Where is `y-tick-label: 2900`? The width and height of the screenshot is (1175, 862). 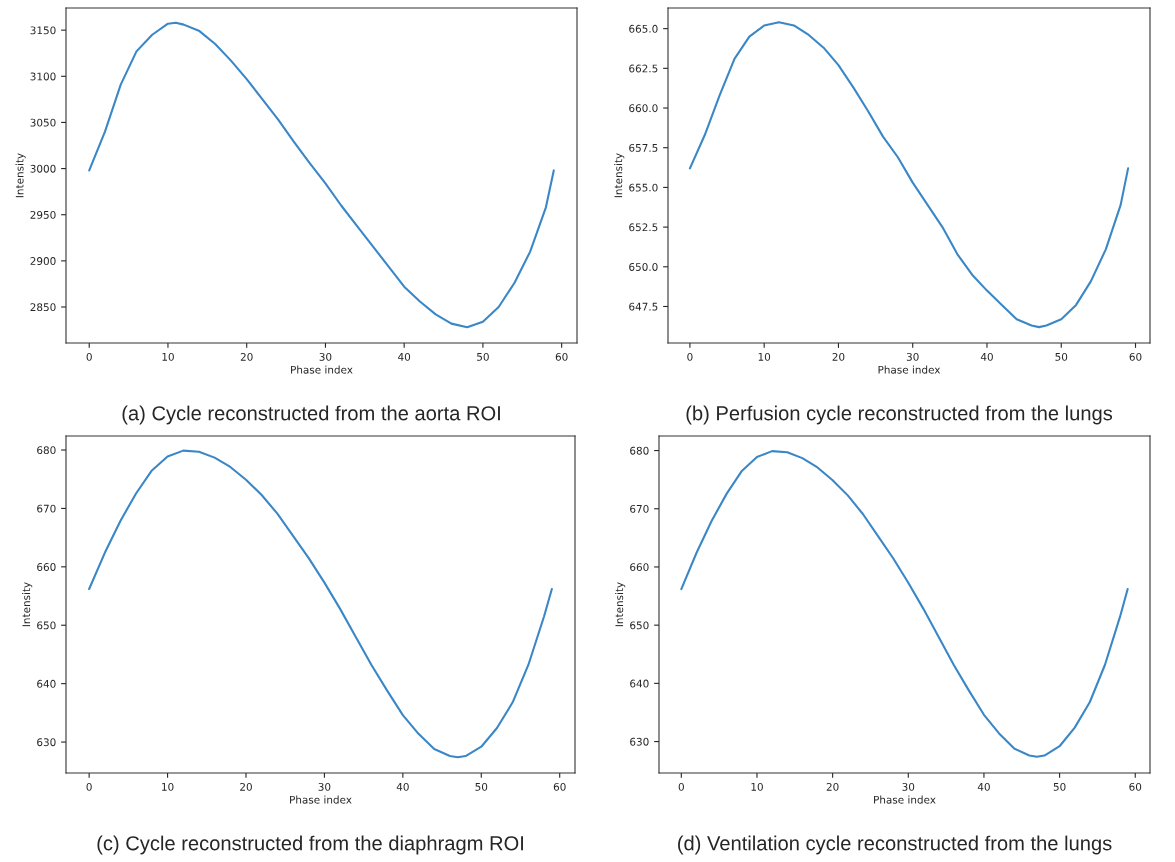 y-tick-label: 2900 is located at coordinates (43, 261).